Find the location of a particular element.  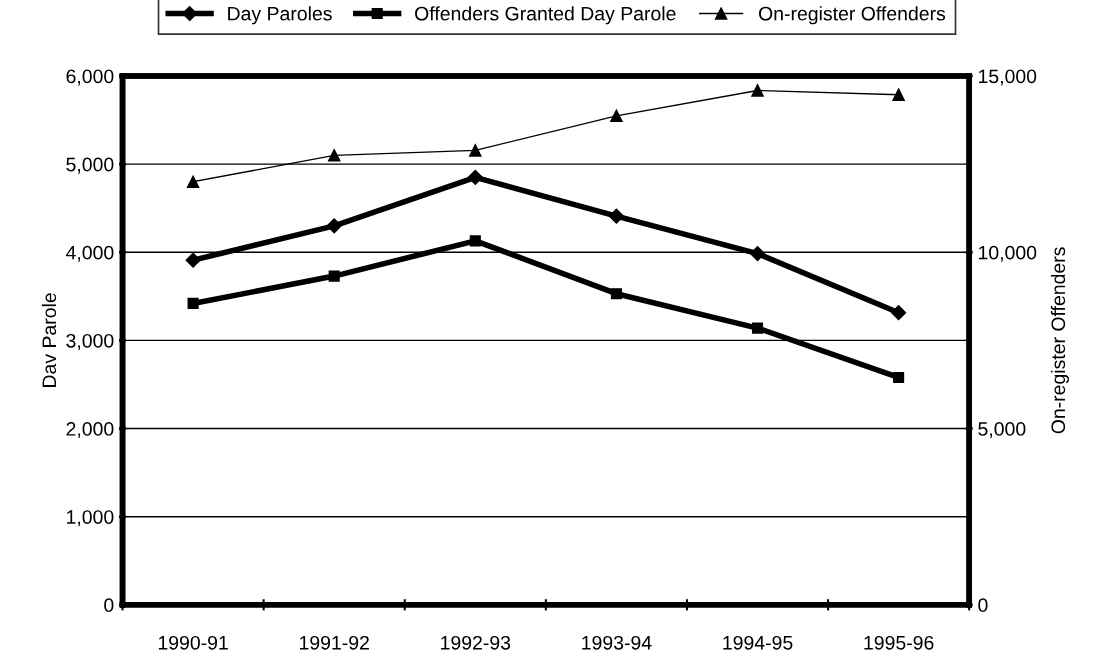

legend-label: On-register Offenders is located at coordinates (852, 15).